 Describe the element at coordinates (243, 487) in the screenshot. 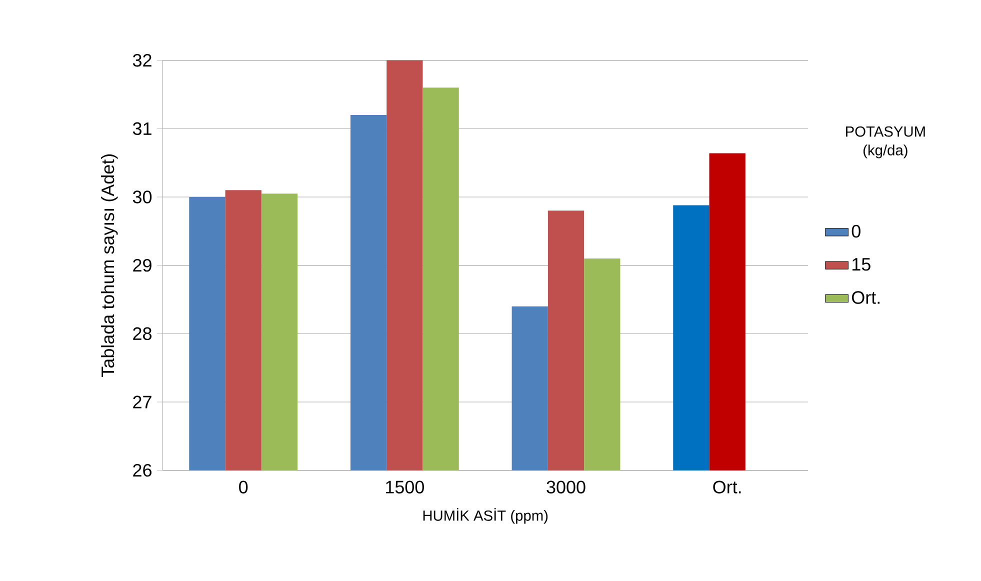

I see `x-tick-label: 0` at that location.